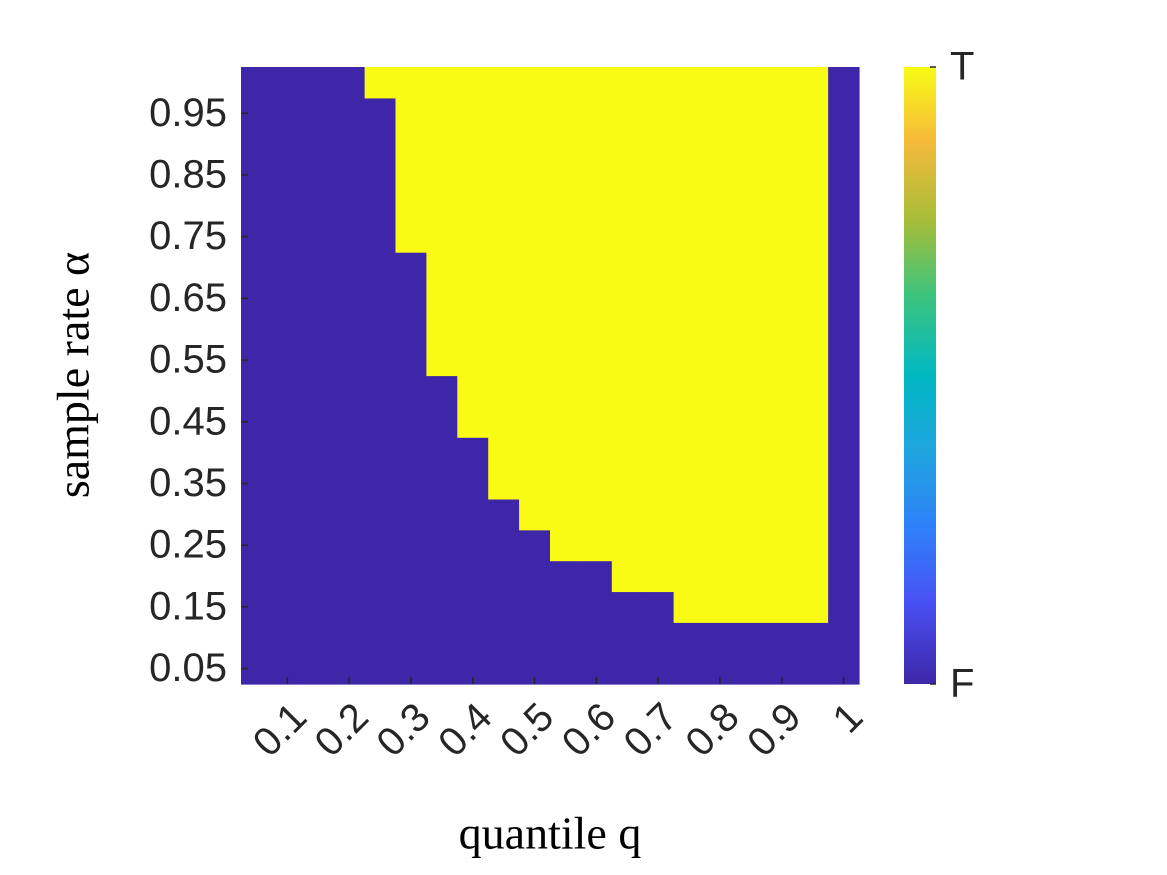 The width and height of the screenshot is (1167, 875). I want to click on y-tick-label: 0.25, so click(188, 545).